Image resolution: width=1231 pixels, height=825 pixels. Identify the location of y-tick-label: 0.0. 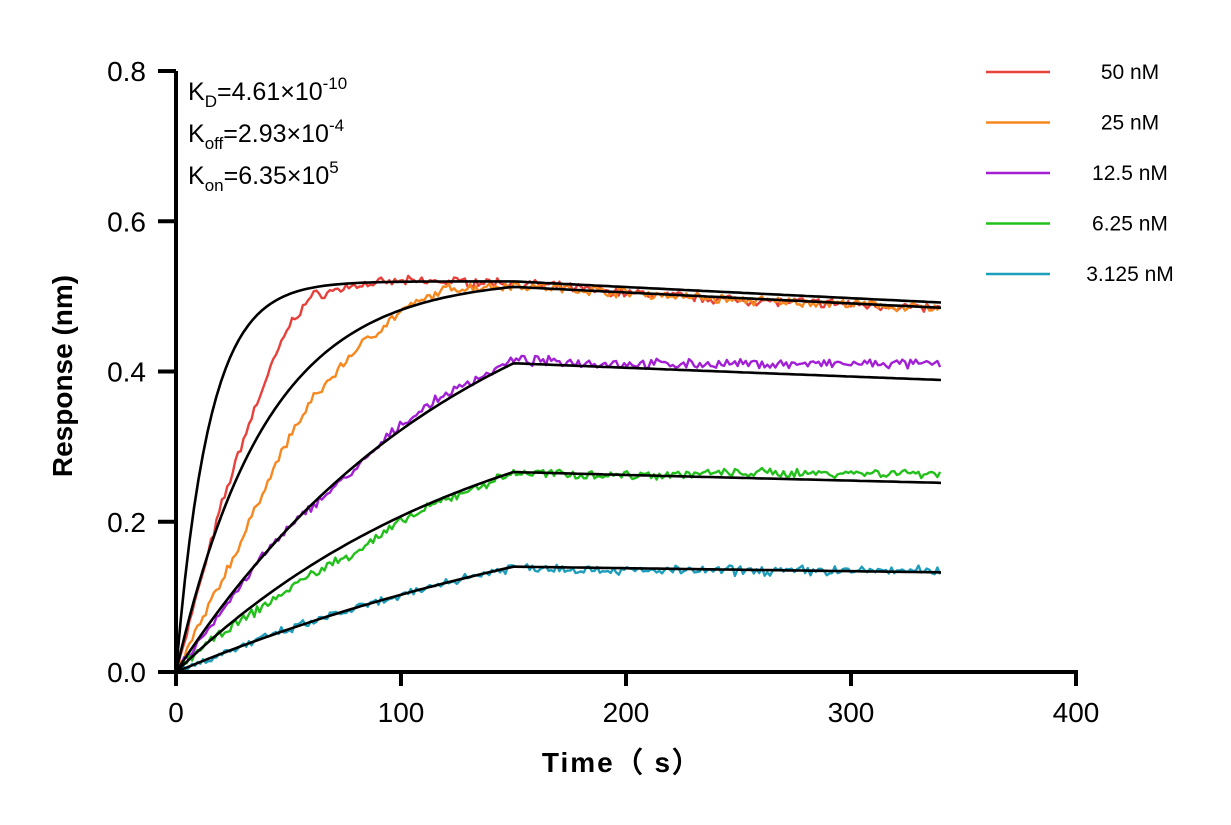
(126, 672).